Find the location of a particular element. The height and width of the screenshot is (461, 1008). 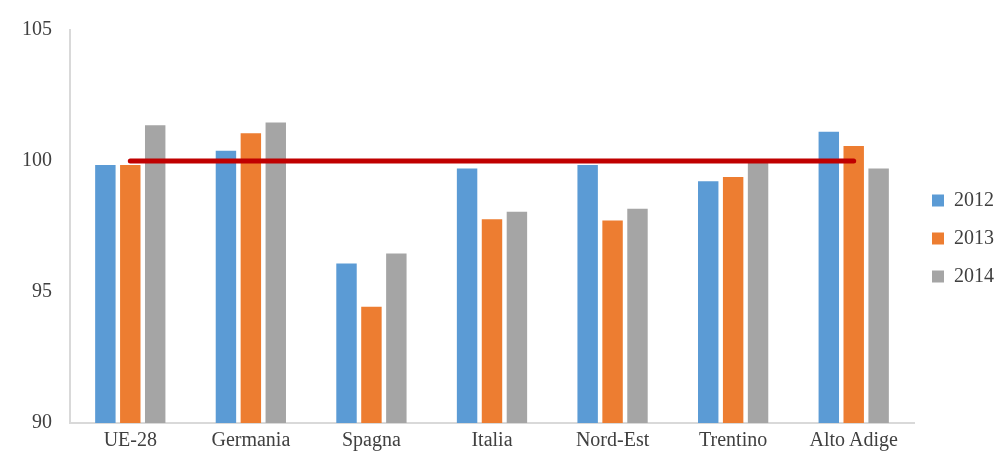

x-tick-label: Nord-Est is located at coordinates (612, 439).